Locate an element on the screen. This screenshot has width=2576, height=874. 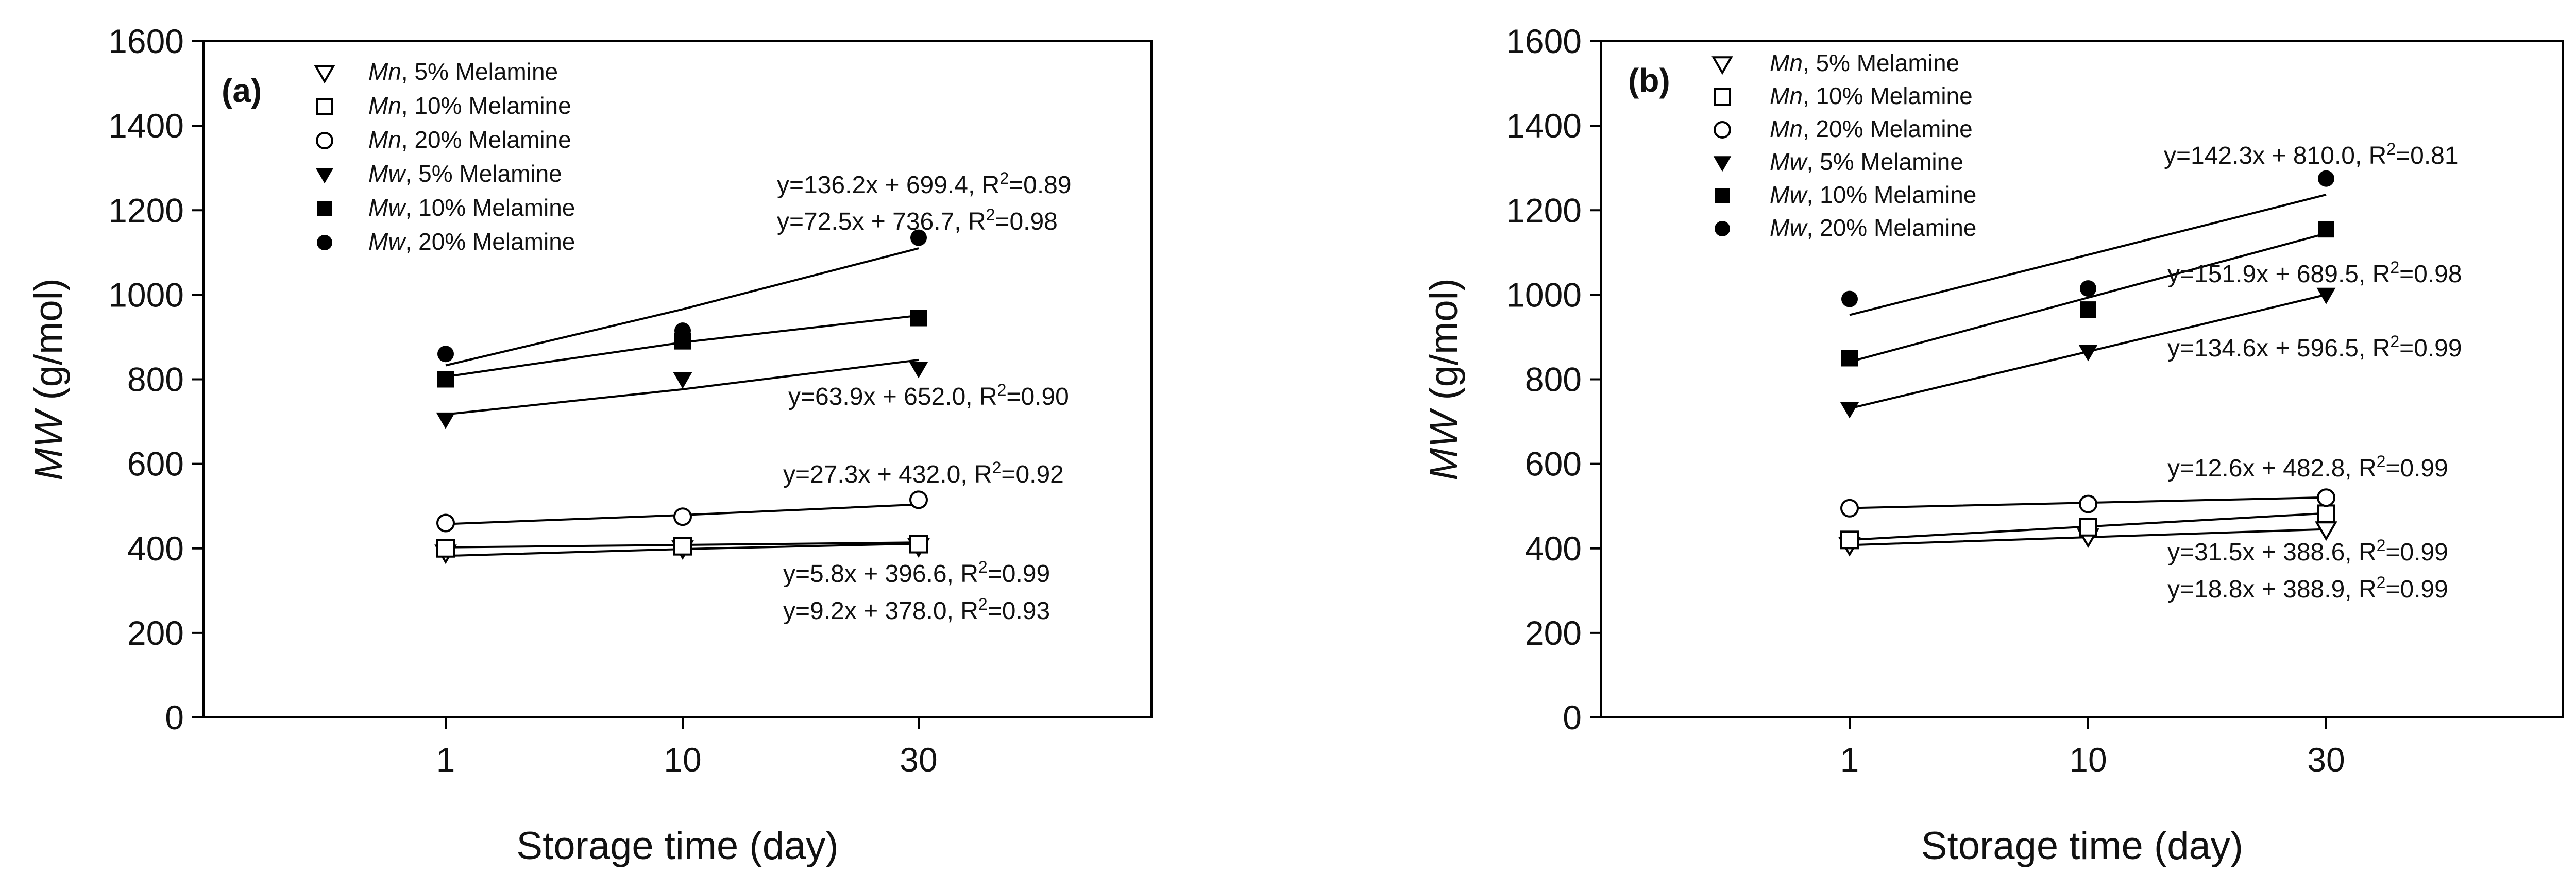
regression-equation: y=18.8x + 388.9, R2=0.99 is located at coordinates (2307, 588).